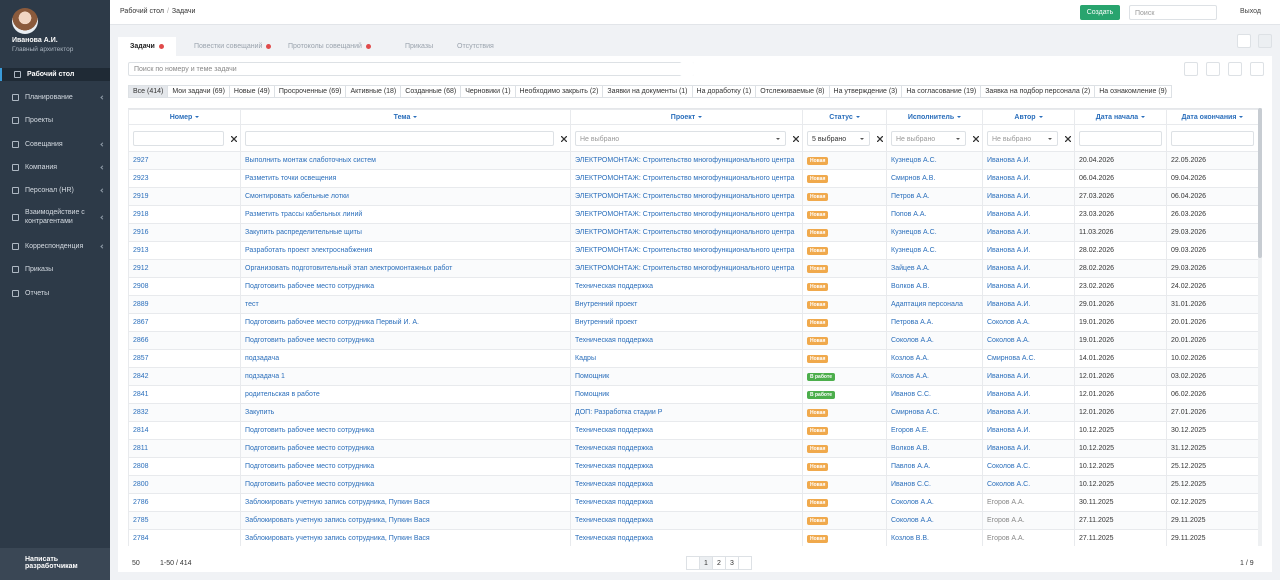  Describe the element at coordinates (141, 520) in the screenshot. I see `task-number: 2785` at that location.